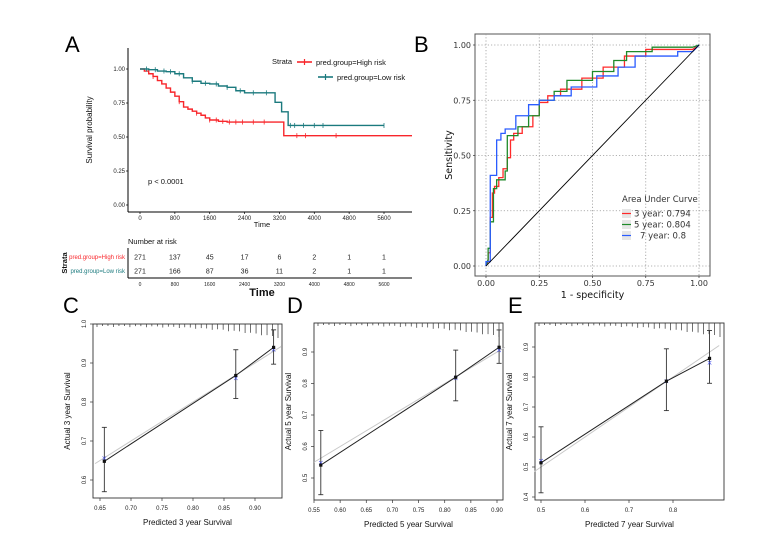 This screenshot has width=775, height=546. What do you see at coordinates (539, 283) in the screenshot?
I see `x-tick-label: 0.25` at bounding box center [539, 283].